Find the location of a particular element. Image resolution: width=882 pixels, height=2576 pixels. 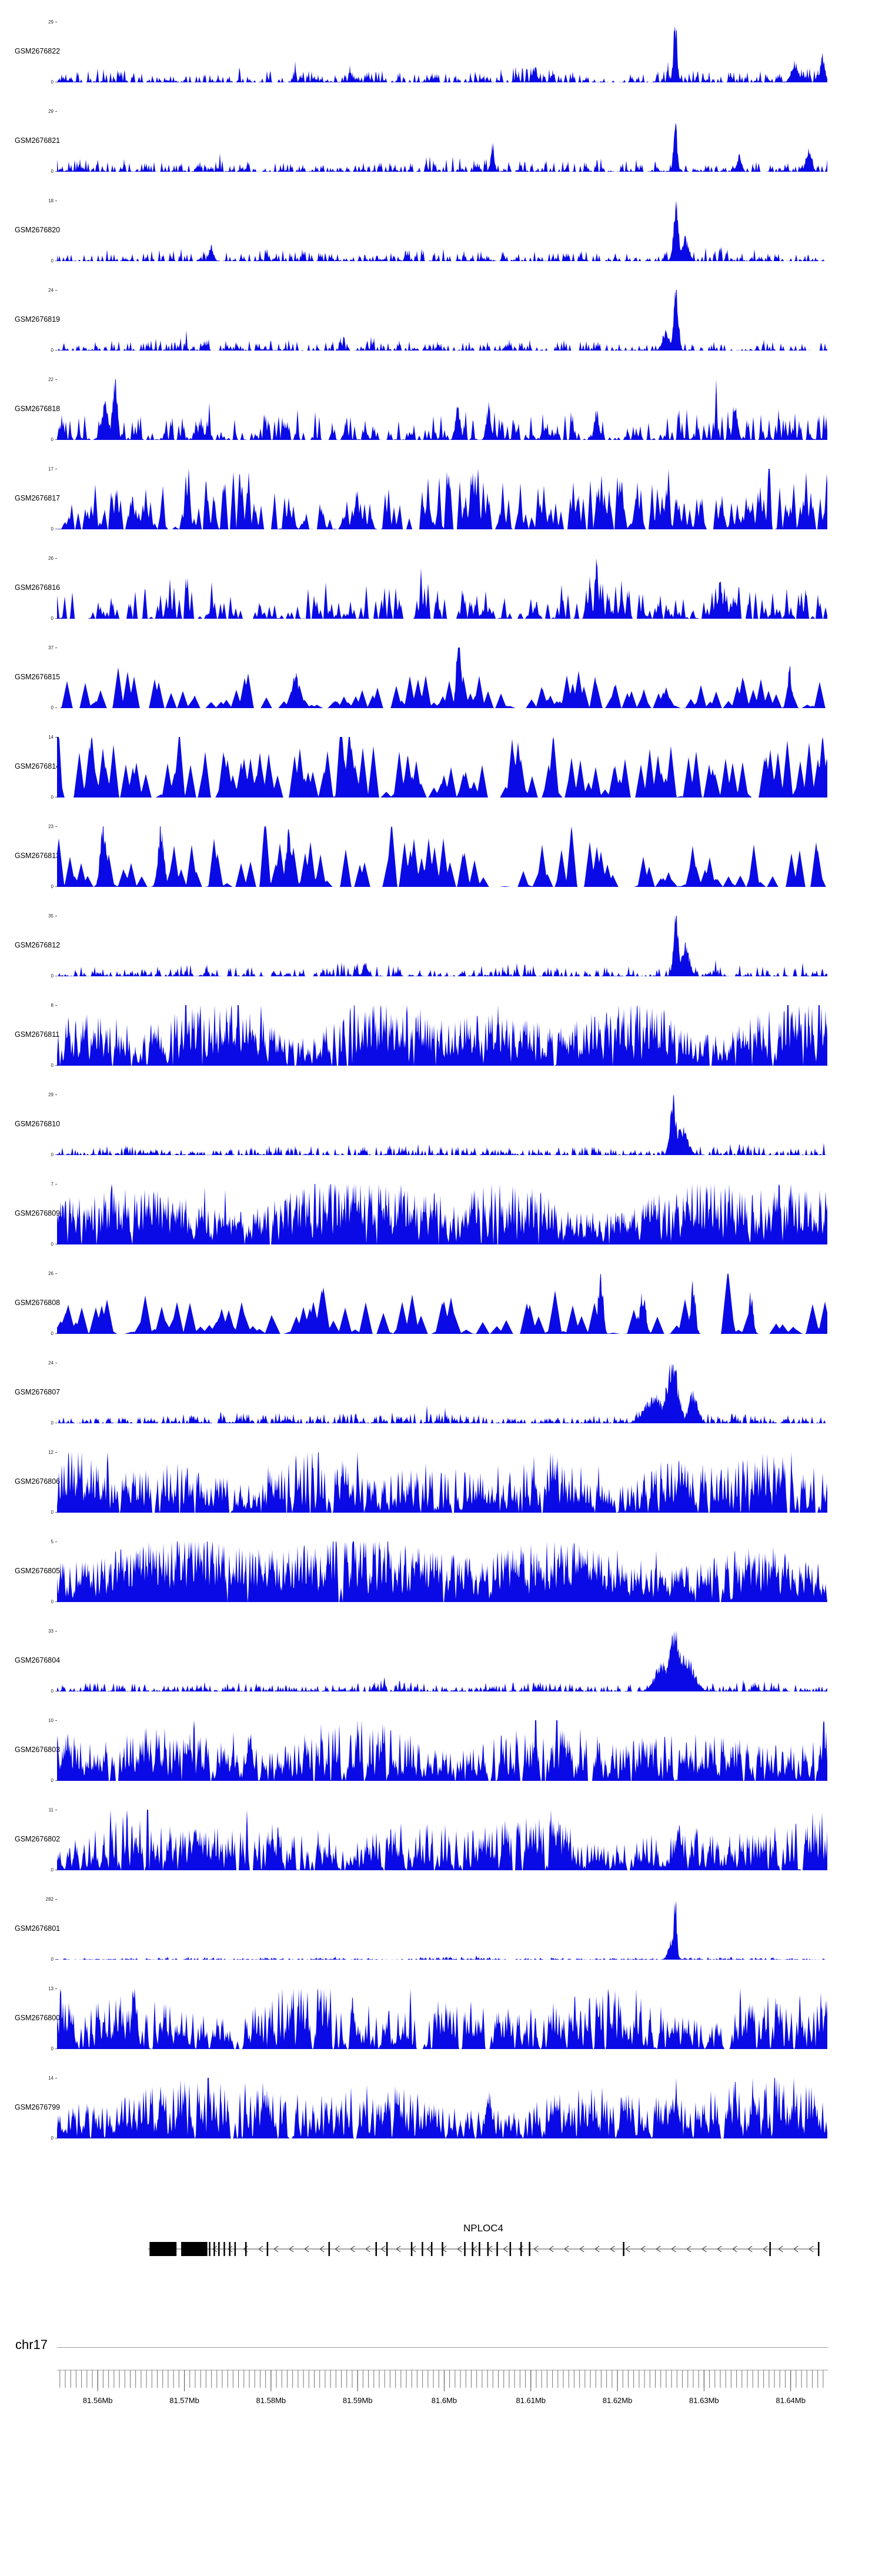

track-label: GSM2676805 is located at coordinates (38, 1571).